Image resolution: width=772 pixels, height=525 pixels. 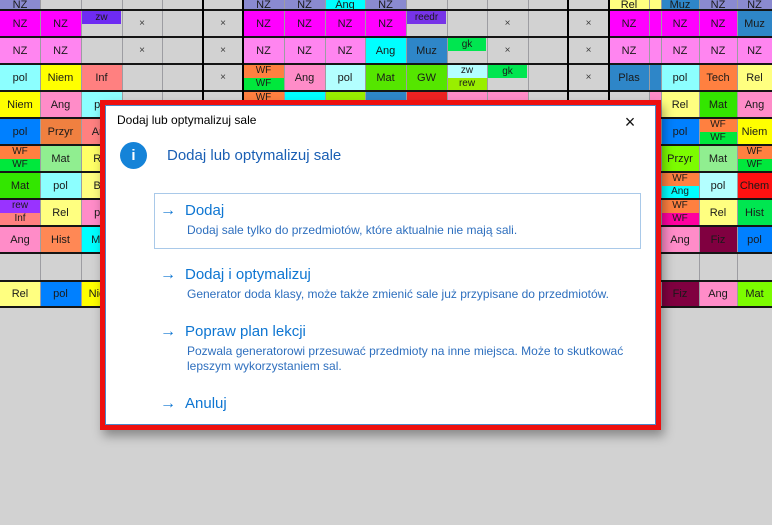 What do you see at coordinates (101, 77) in the screenshot?
I see `timetable-cell: Inf` at bounding box center [101, 77].